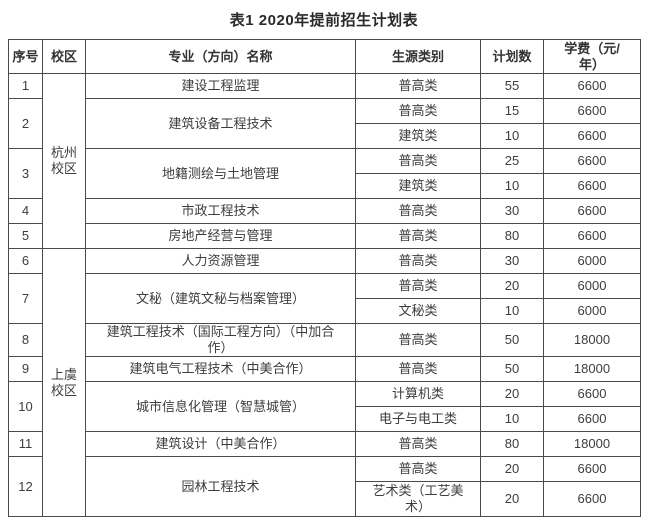 This screenshot has height=517, width=648. Describe the element at coordinates (25, 369) in the screenshot. I see `row-no-cell: 9` at that location.